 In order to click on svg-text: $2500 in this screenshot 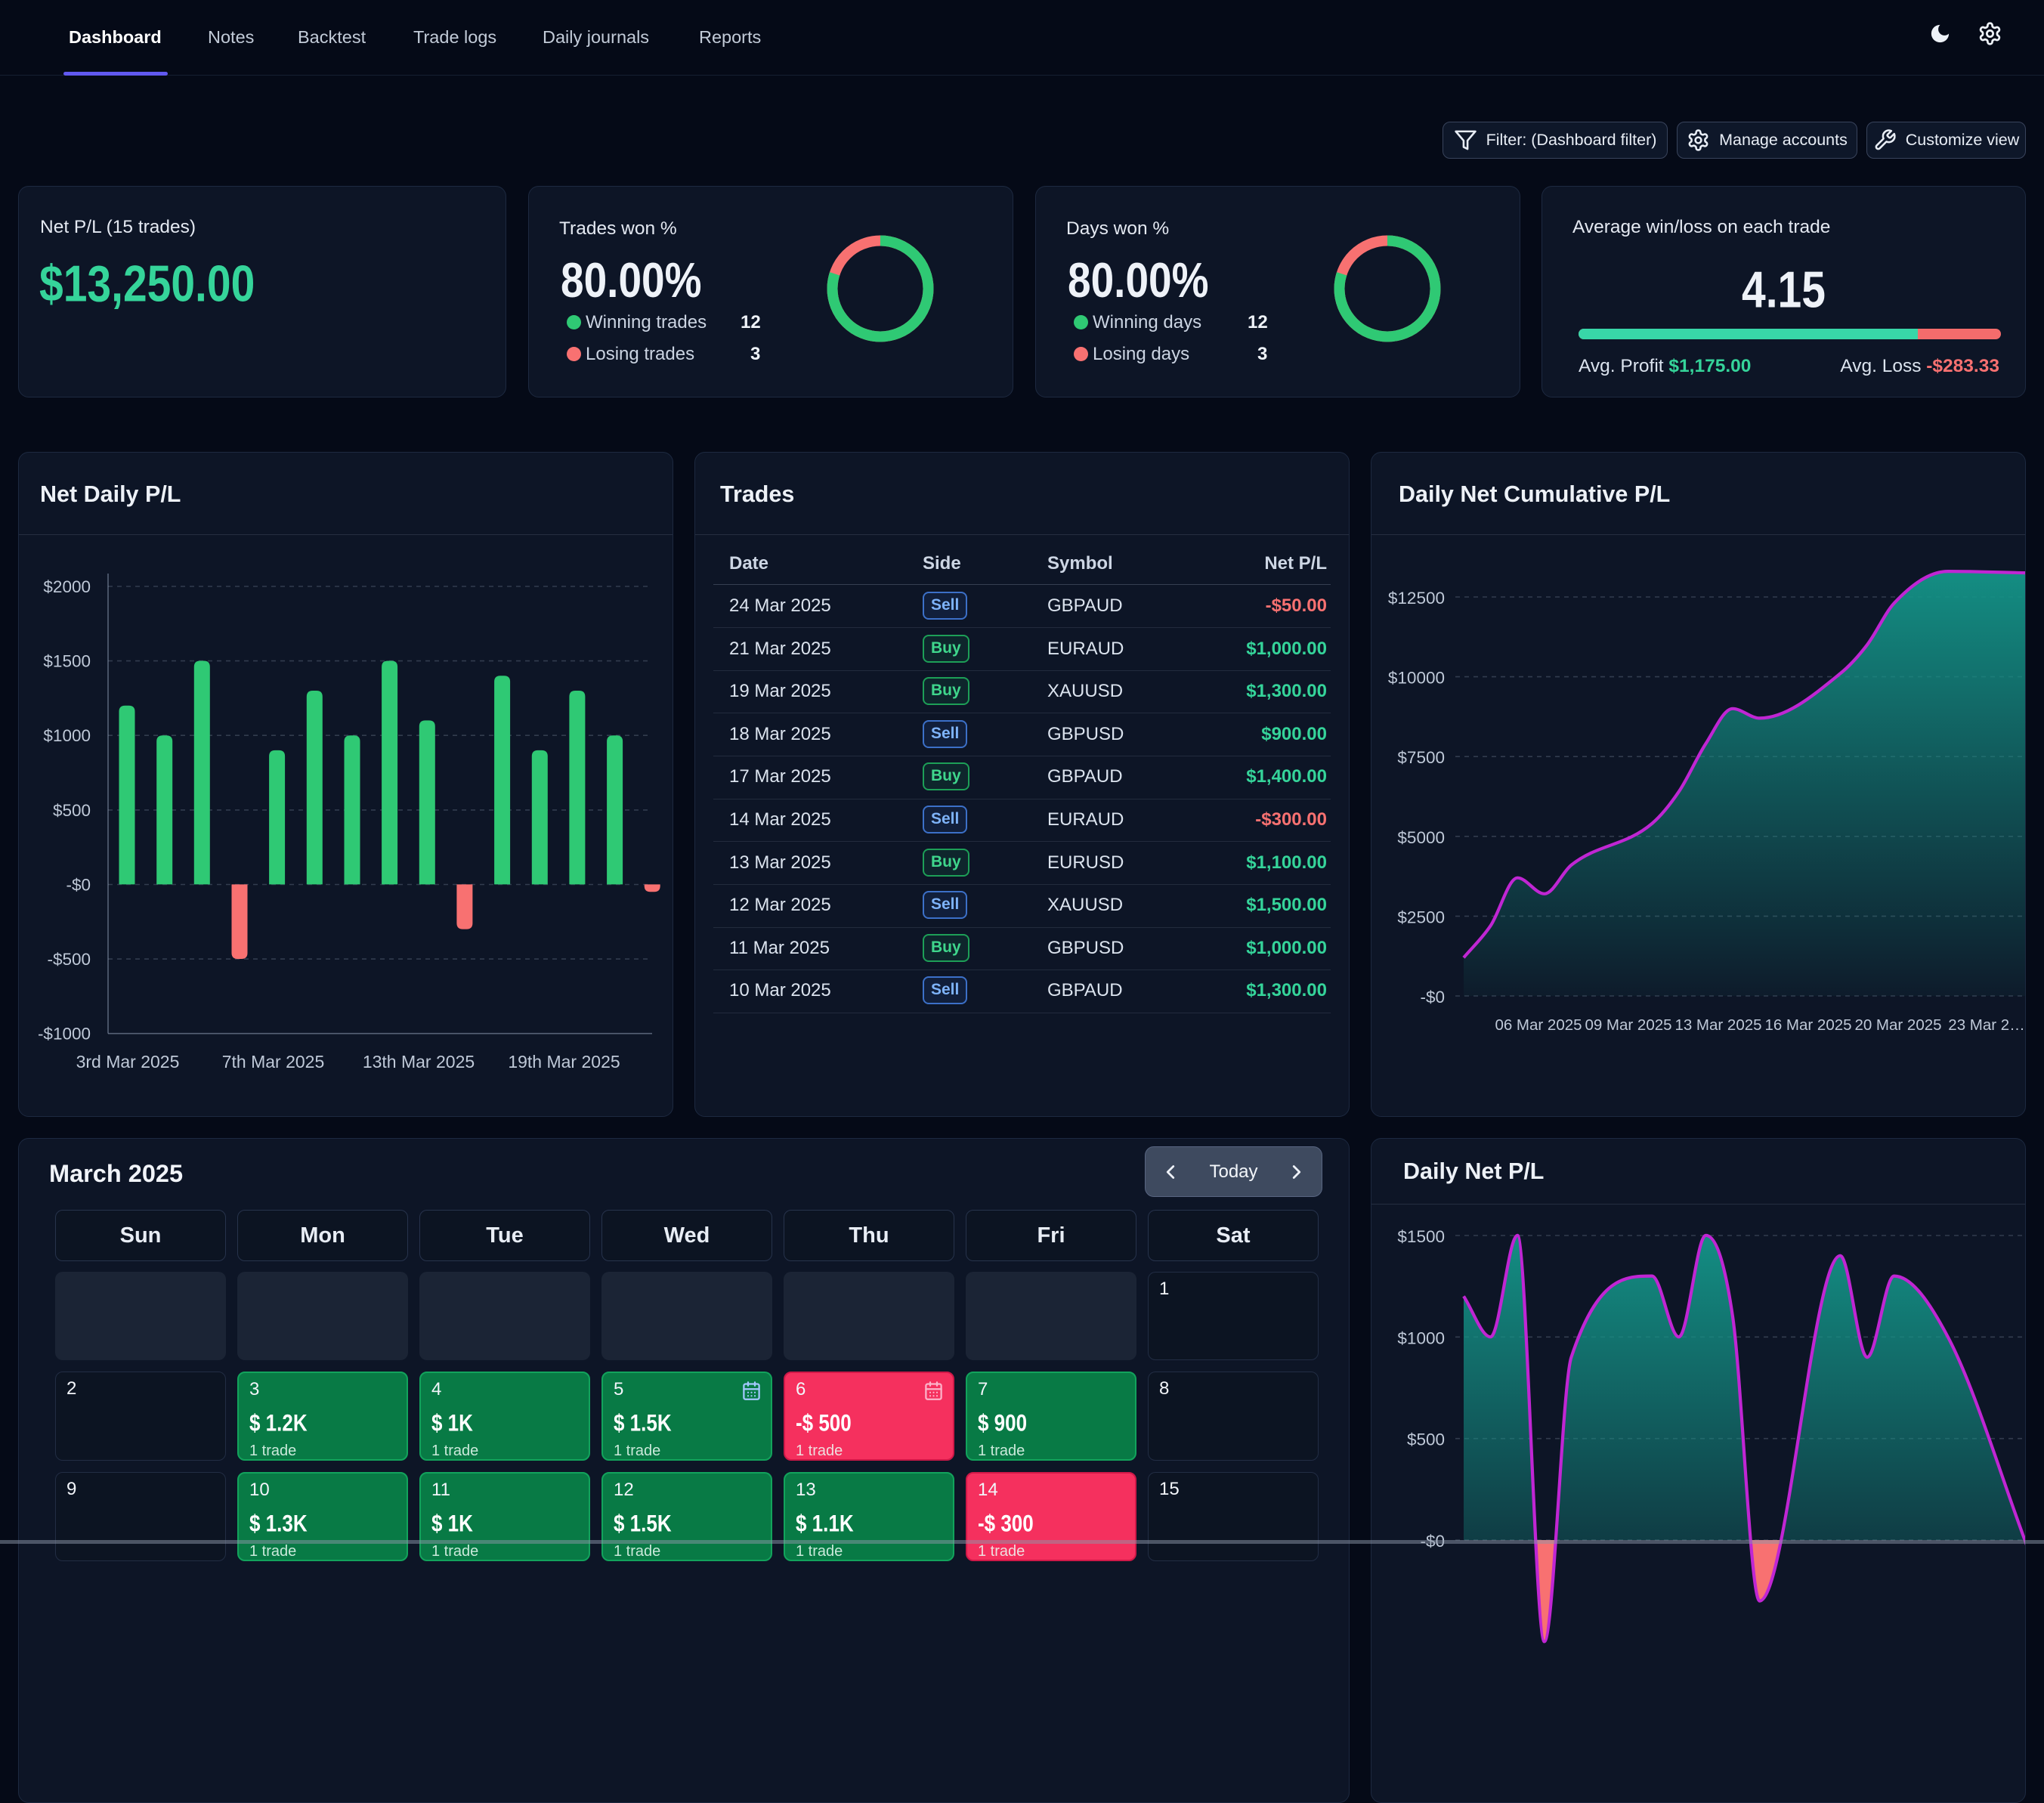, I will do `click(1421, 917)`.